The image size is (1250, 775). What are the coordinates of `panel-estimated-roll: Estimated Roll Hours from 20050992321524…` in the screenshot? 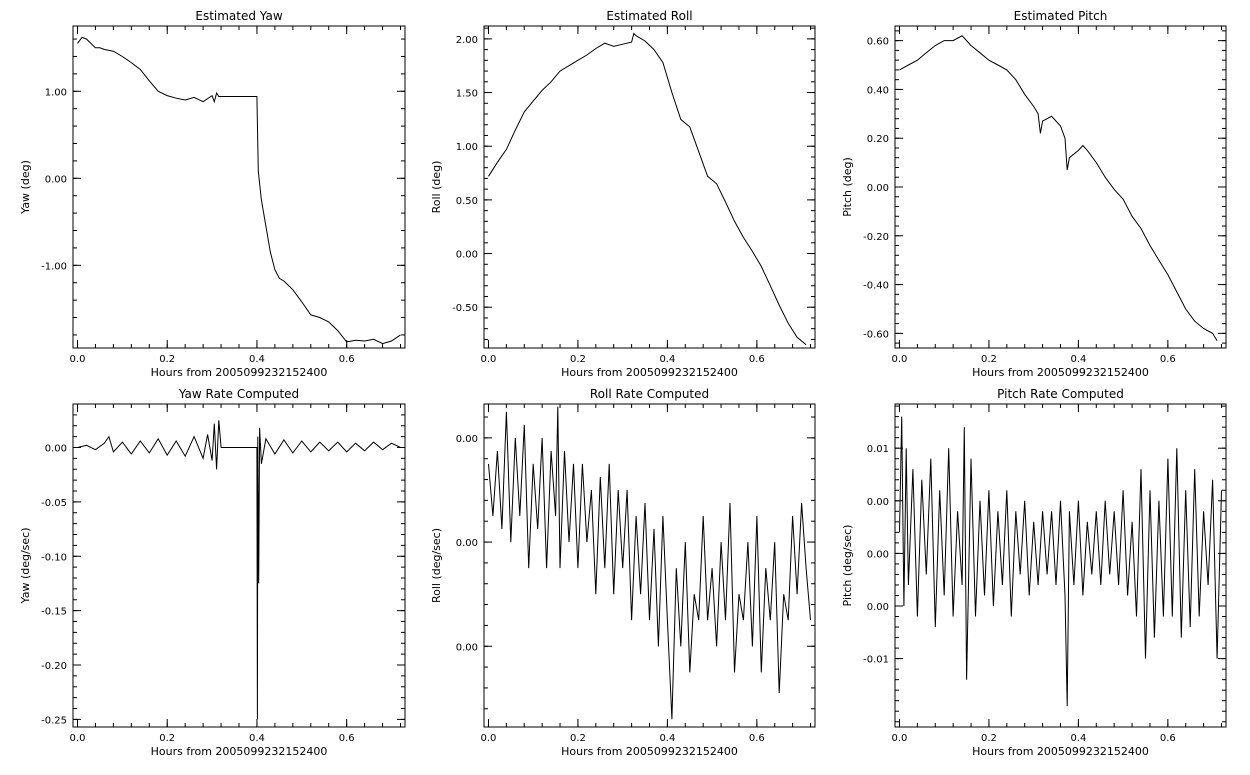 It's located at (623, 194).